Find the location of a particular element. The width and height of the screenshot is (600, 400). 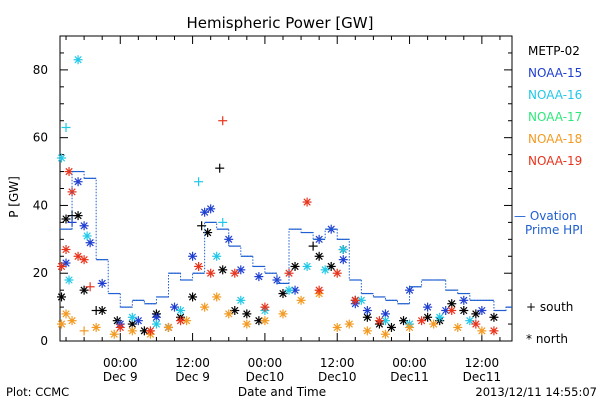

legend-entry: Prime HPI is located at coordinates (554, 230).